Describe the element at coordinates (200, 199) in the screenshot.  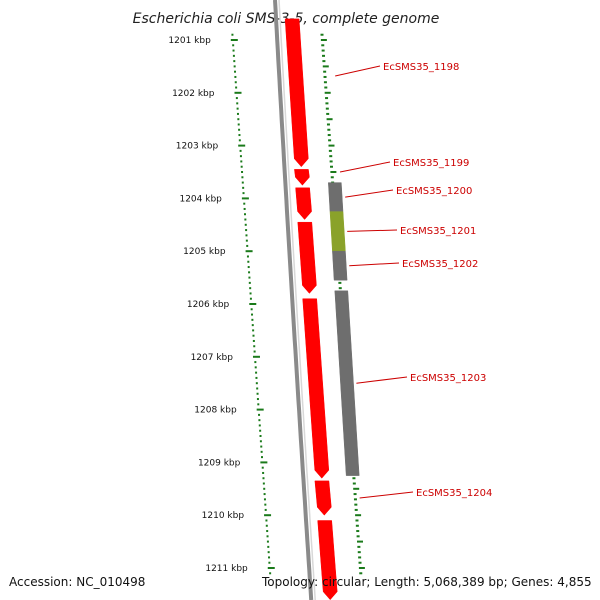
I see `tick-label: 1204 kbp` at that location.